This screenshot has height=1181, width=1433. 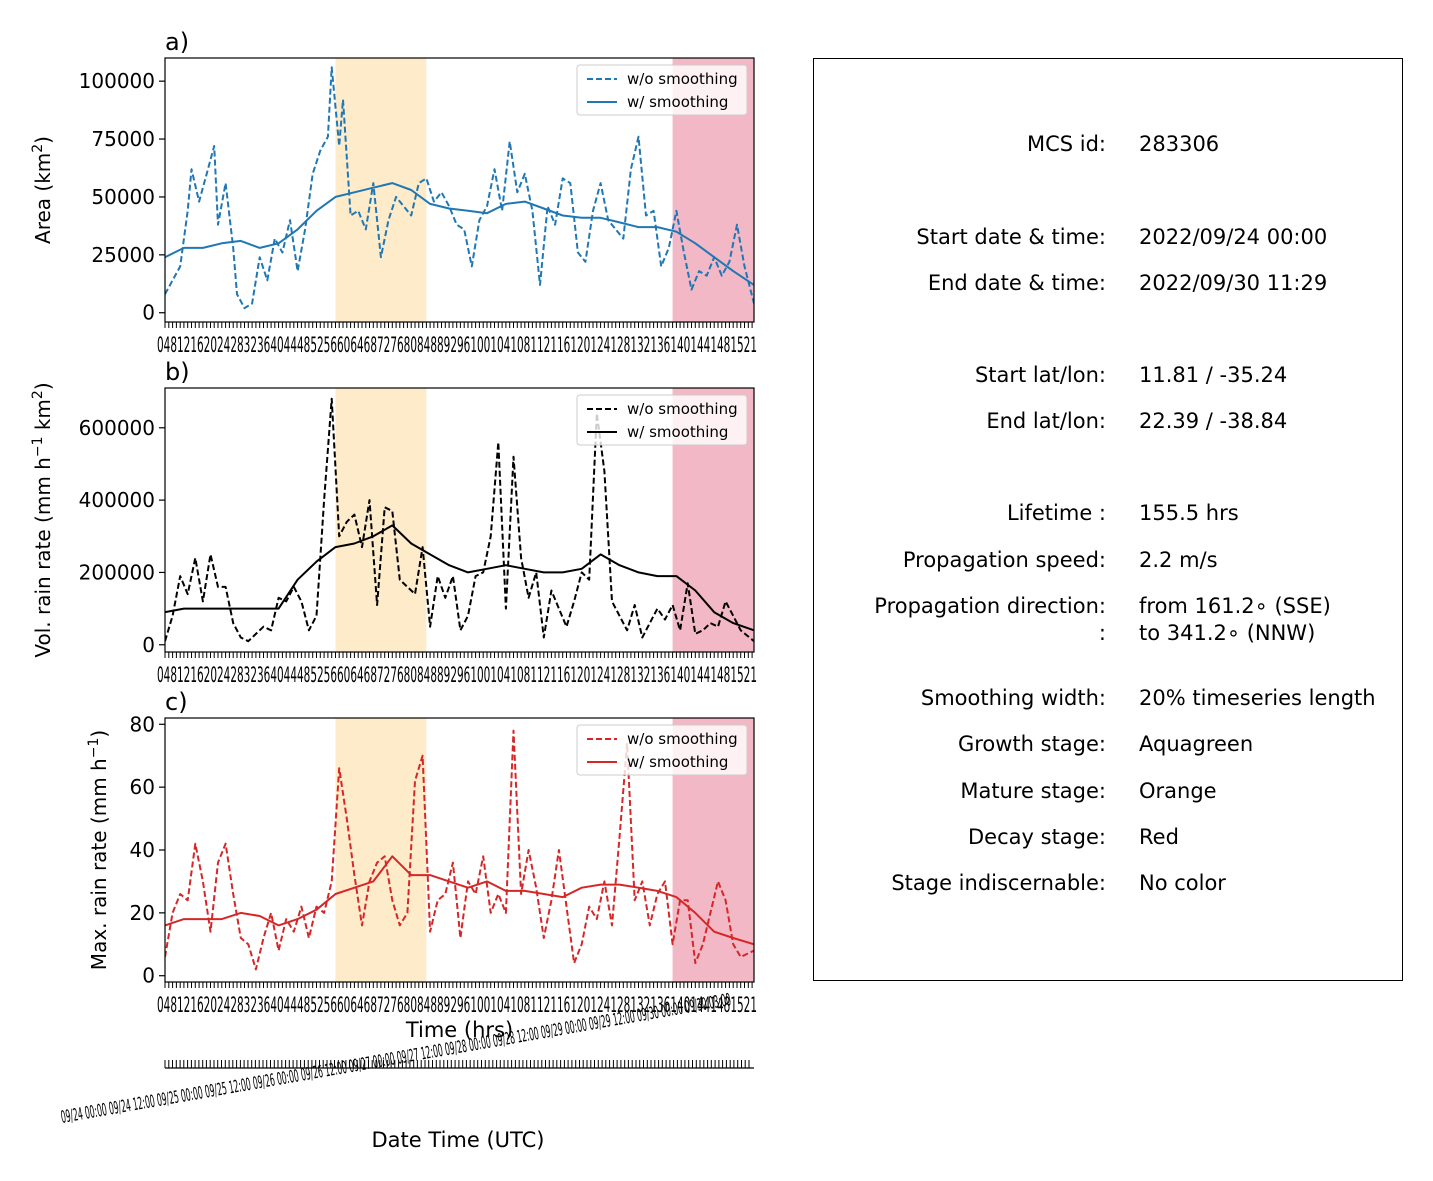 I want to click on info-key: Propagation direction:, so click(x=990, y=606).